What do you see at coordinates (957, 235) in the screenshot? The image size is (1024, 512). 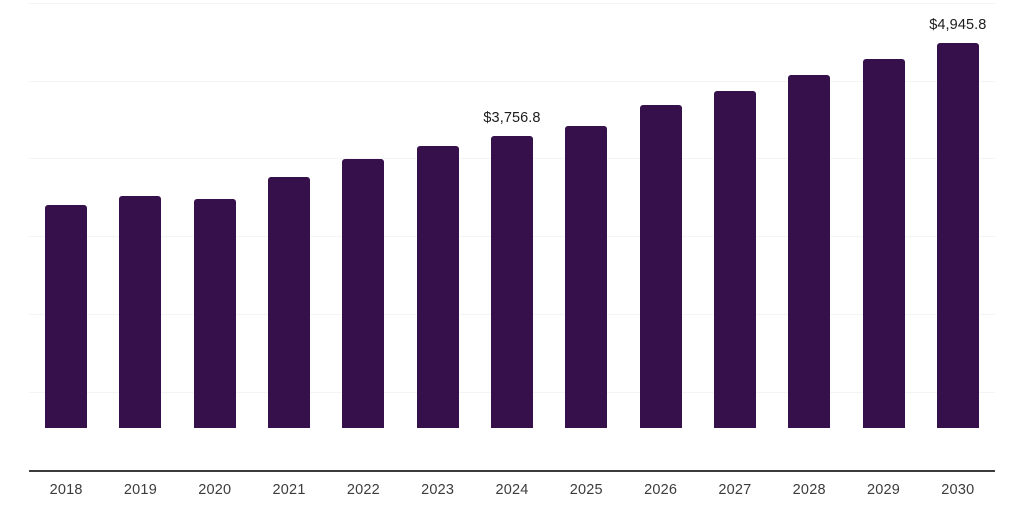 I see `bar-2030` at bounding box center [957, 235].